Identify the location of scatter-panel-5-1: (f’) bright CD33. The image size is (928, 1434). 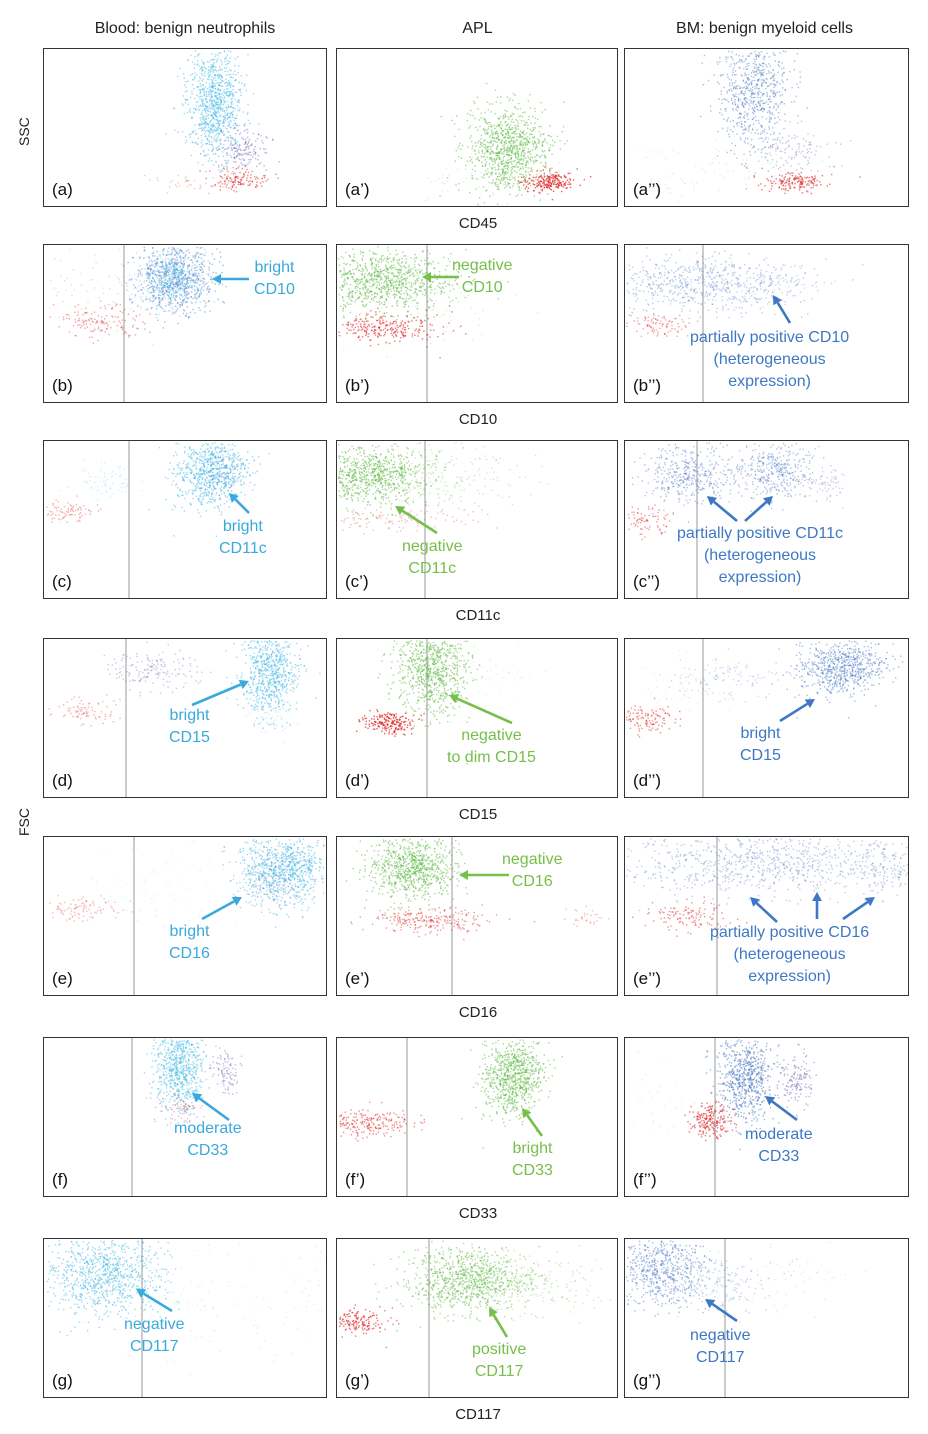
(477, 1117).